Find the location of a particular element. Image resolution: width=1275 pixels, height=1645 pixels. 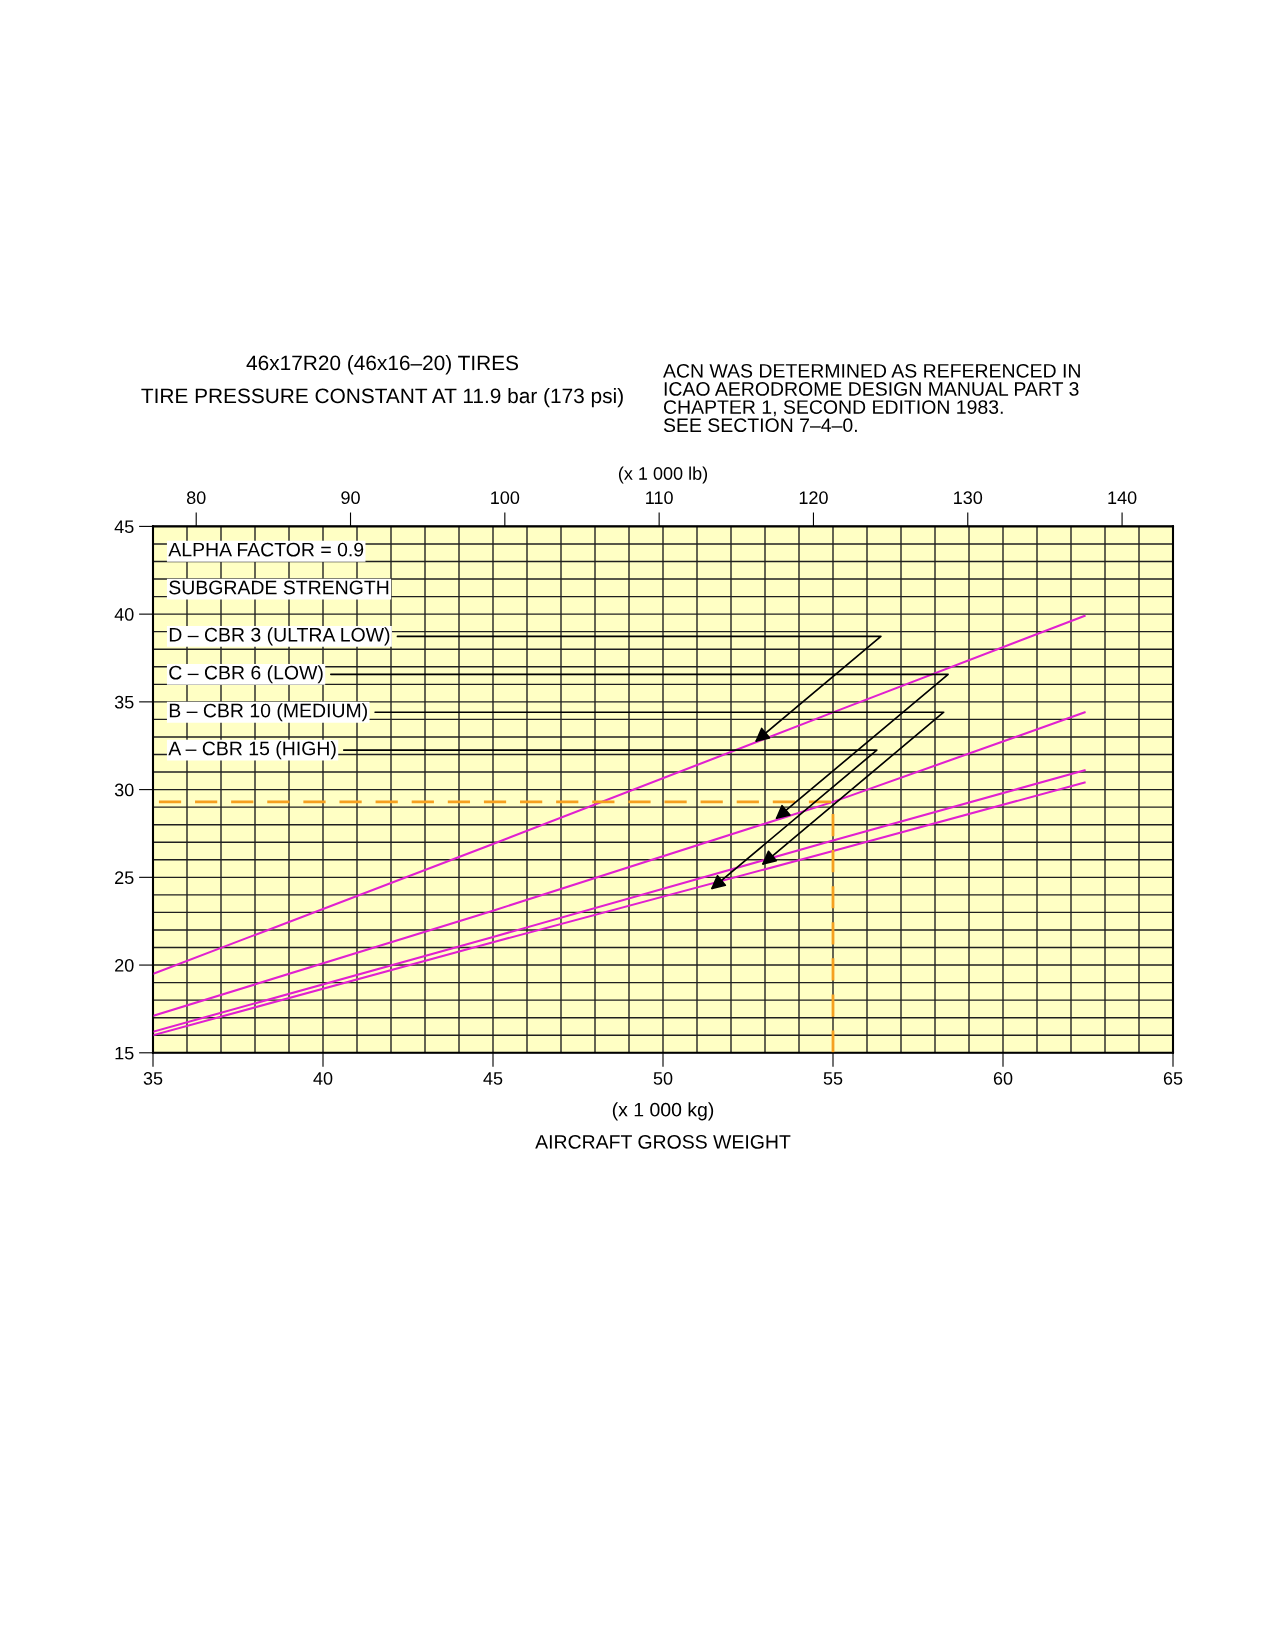

y-tick-label: 45 is located at coordinates (124, 527).